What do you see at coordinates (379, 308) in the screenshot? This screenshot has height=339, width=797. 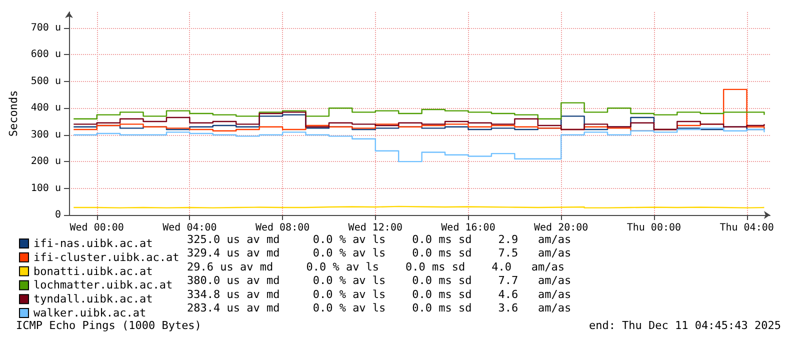 I see `text: 283.4 us av md 0.0 % av ls 0.0 ms sd 3.6 am/as` at bounding box center [379, 308].